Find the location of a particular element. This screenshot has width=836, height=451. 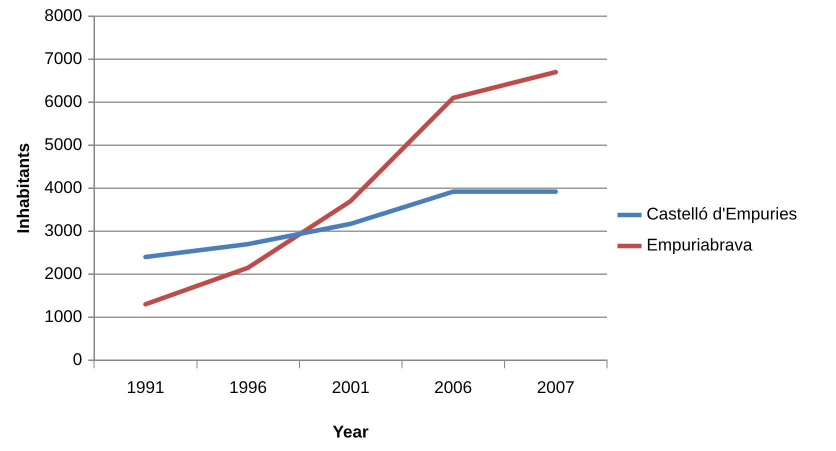

legend-label: Castelló d'Empuries is located at coordinates (722, 214).